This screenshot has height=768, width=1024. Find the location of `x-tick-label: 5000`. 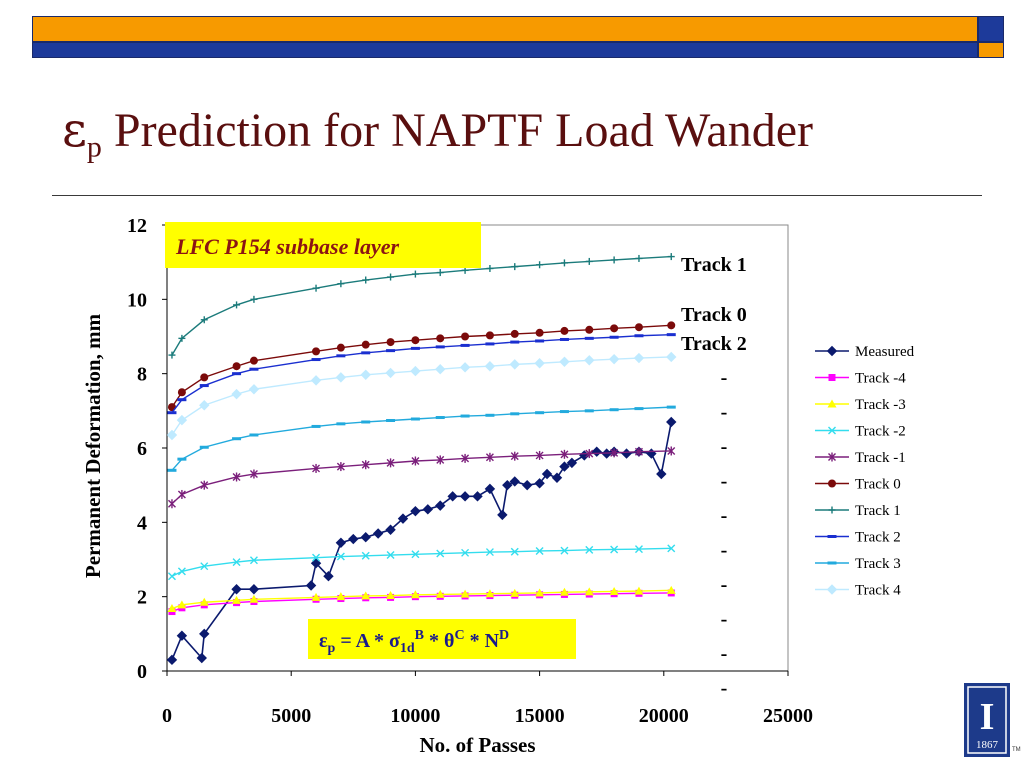

x-tick-label: 5000 is located at coordinates (291, 716).